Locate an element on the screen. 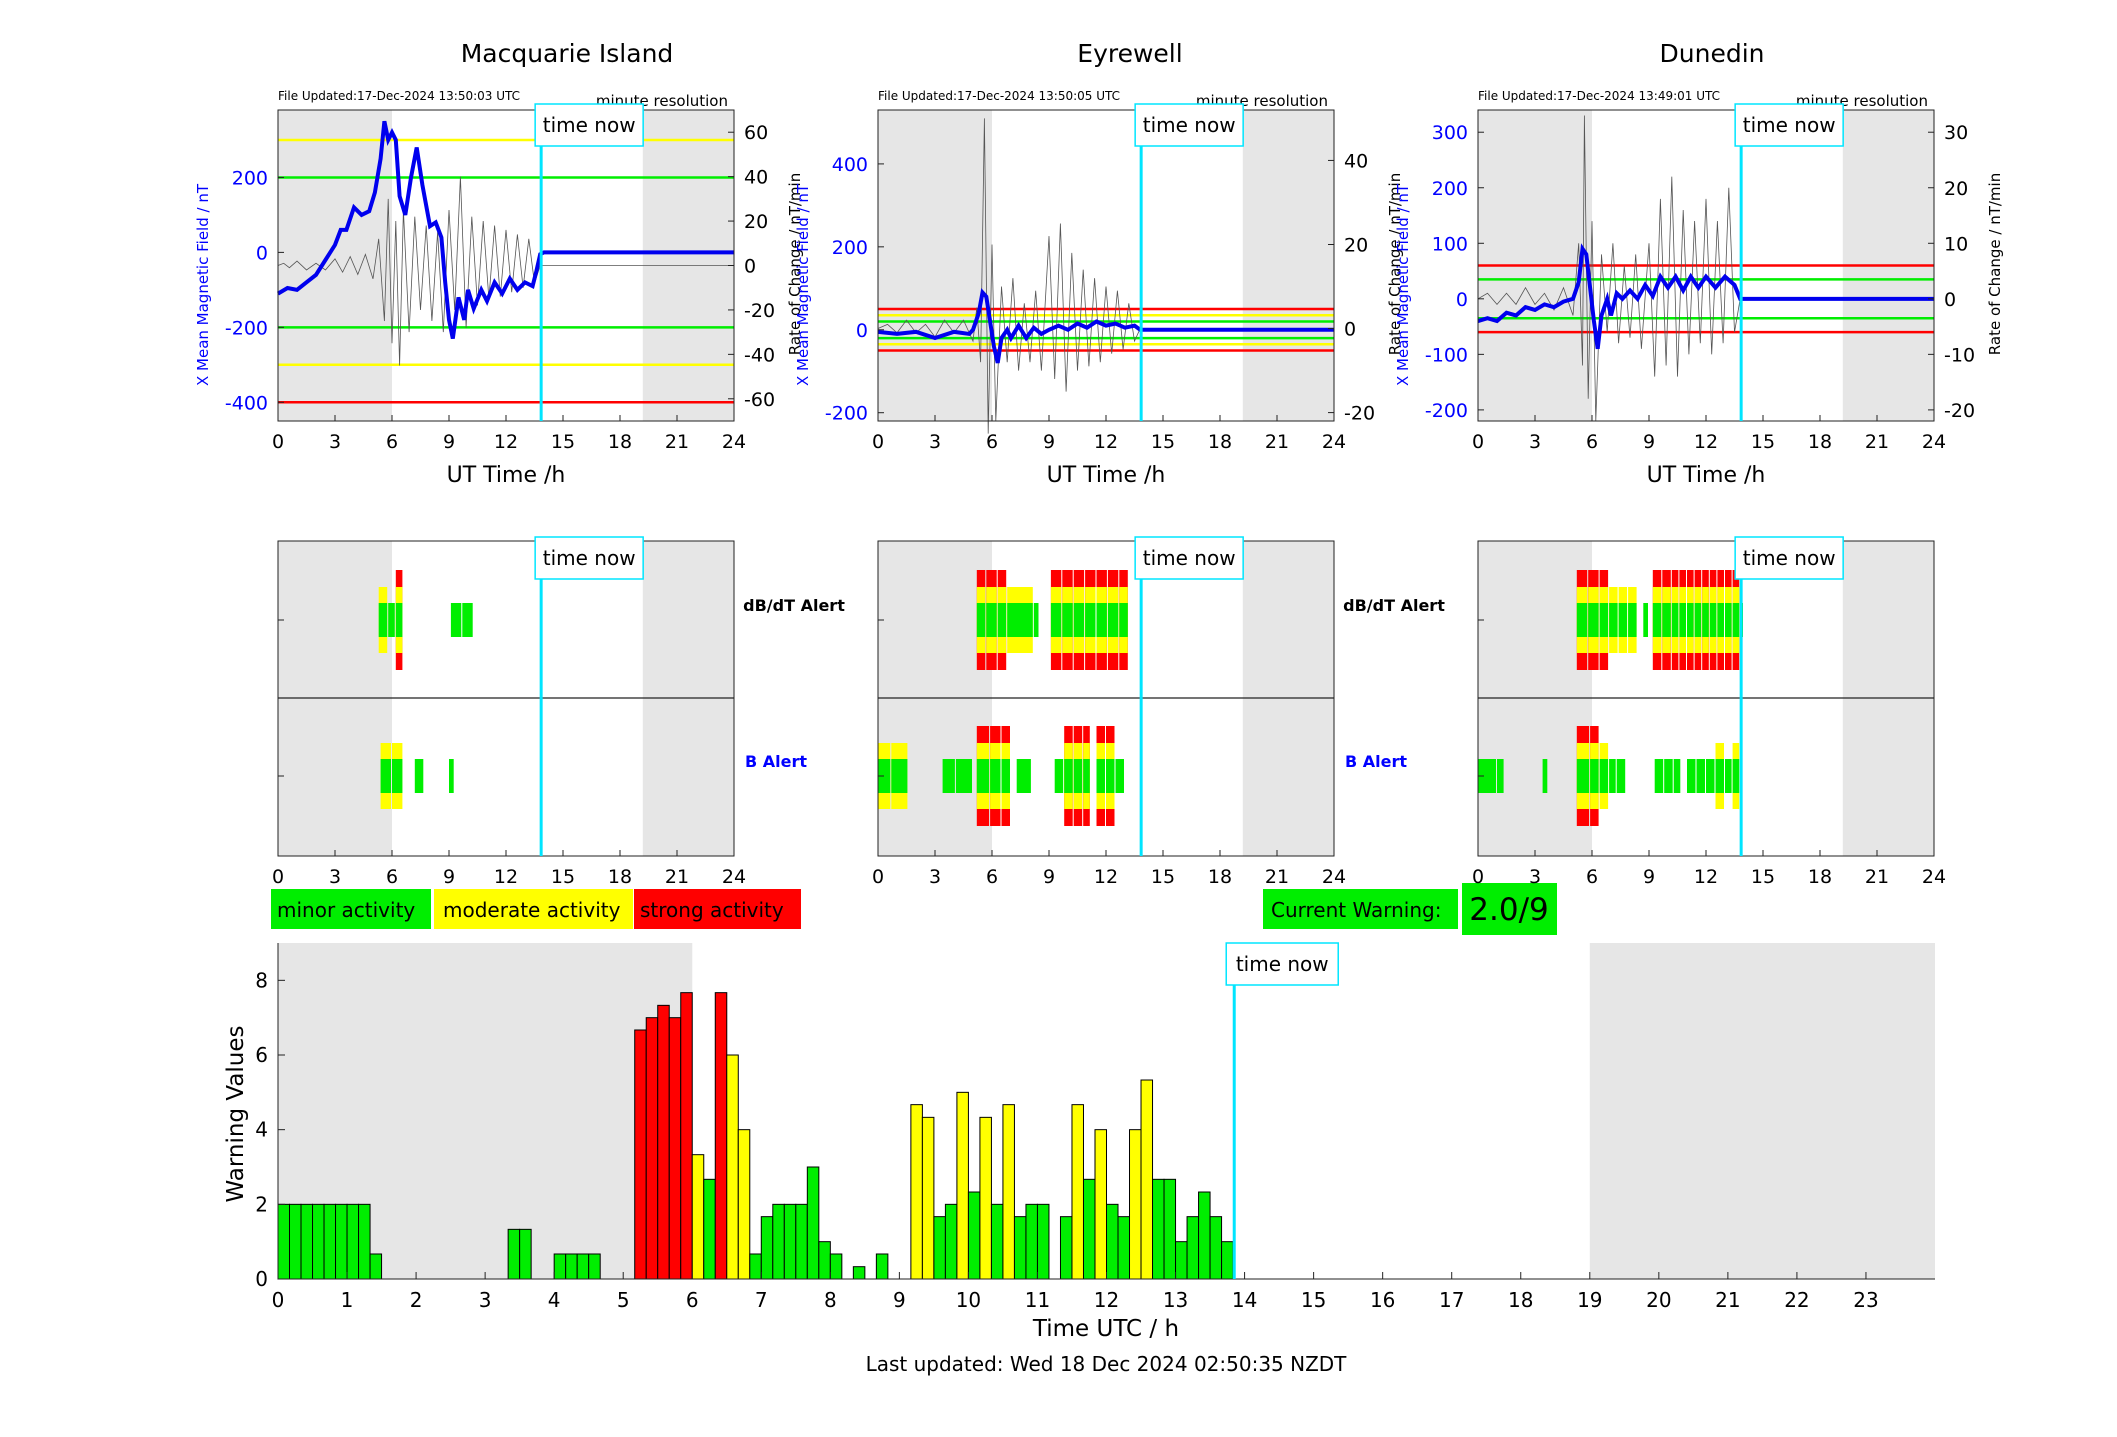  y-tick-label-left: 100 is located at coordinates (1450, 244).